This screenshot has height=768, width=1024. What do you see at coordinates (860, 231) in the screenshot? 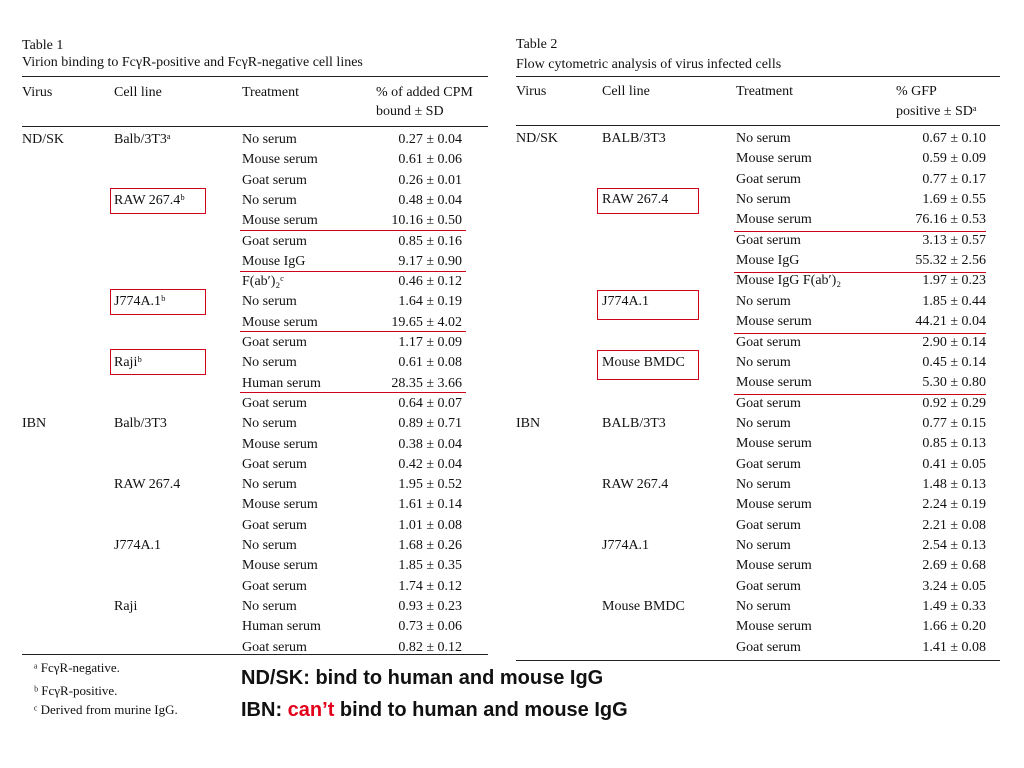
I see `table-2-underline-raw-mouse-serum` at bounding box center [860, 231].